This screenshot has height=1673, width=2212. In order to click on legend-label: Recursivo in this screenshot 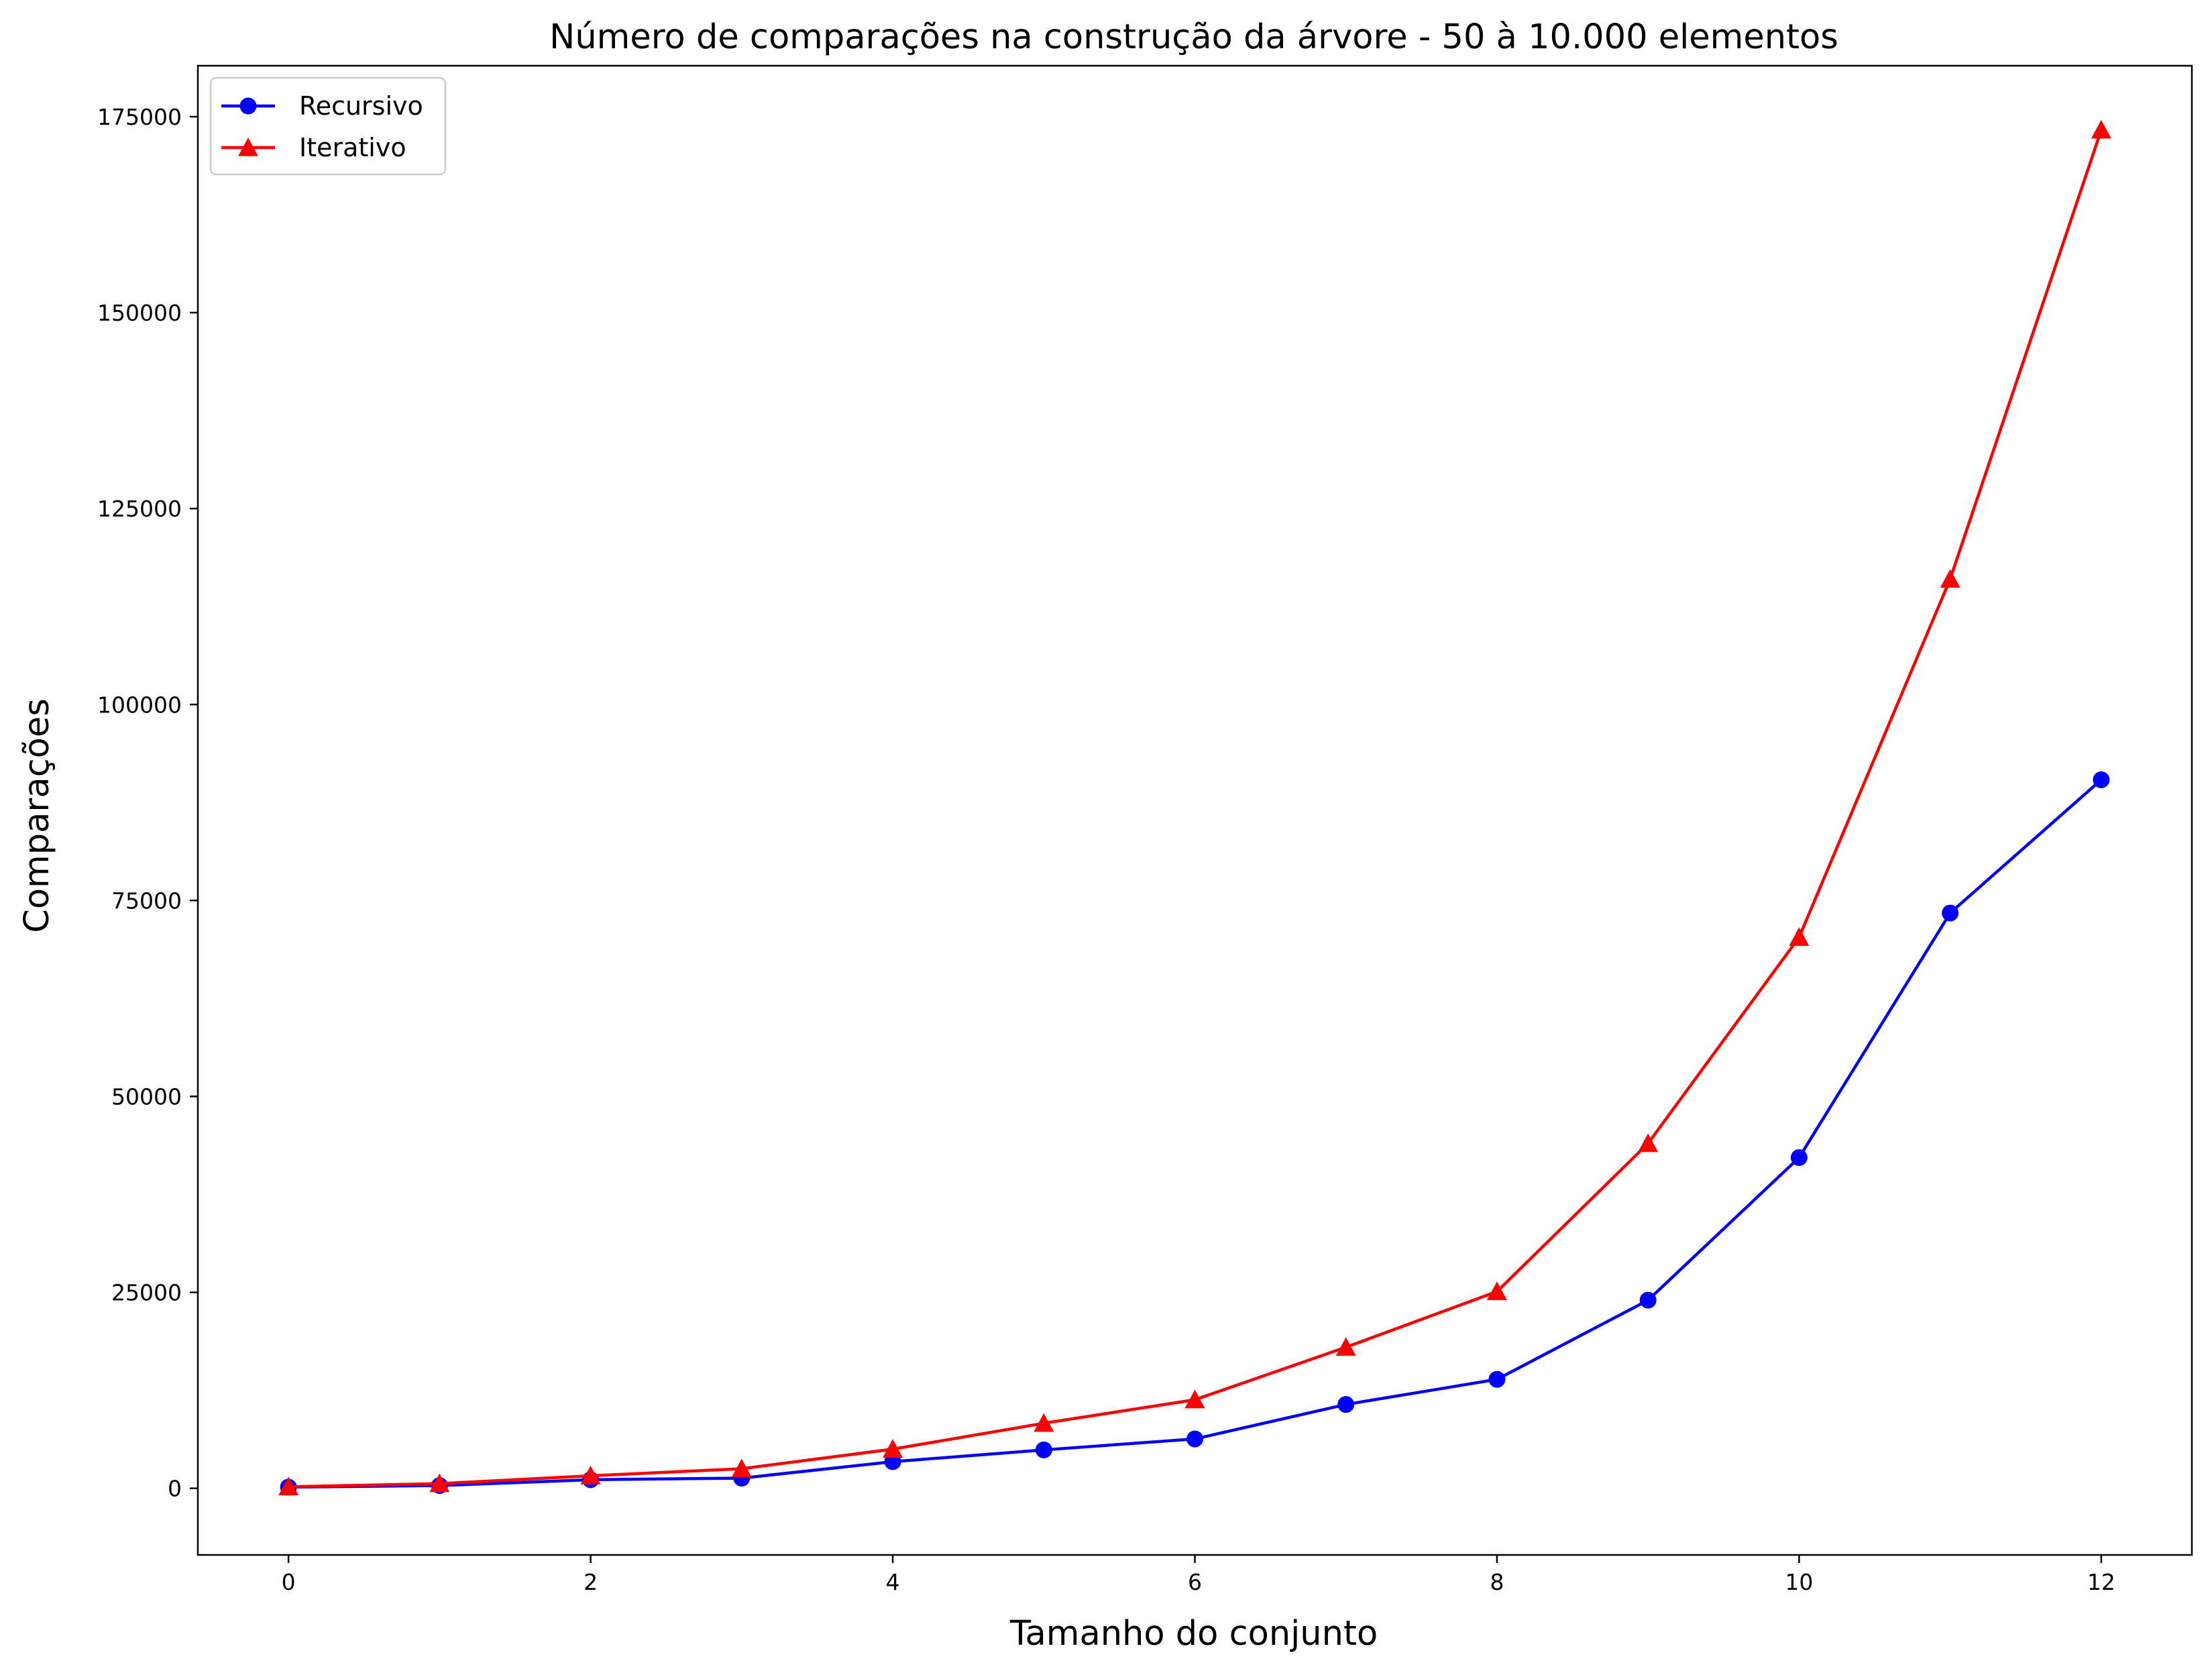, I will do `click(361, 106)`.